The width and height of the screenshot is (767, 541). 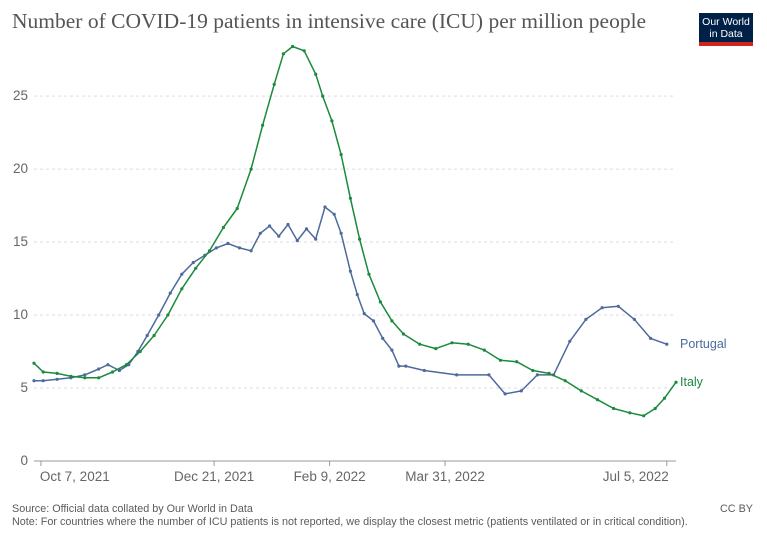 I want to click on y-axis-tick-labels: 0 5 10 15 20 25, so click(x=20, y=278).